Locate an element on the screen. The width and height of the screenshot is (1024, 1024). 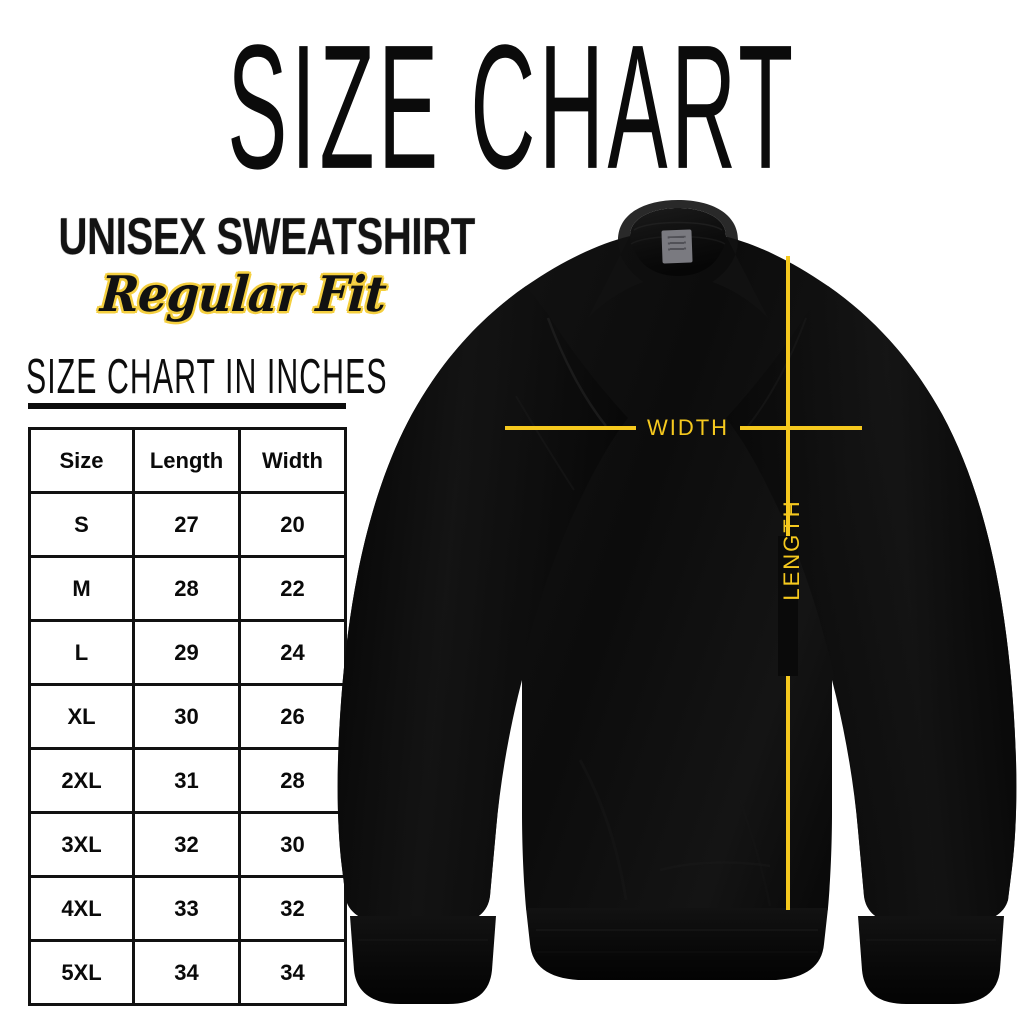
table-row: 3XL 32 30 is located at coordinates (187, 844).